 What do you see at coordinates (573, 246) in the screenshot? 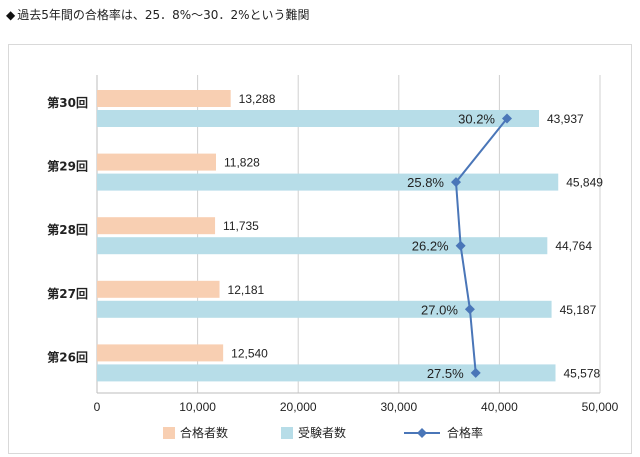
I see `examinees-value-label: 44,764` at bounding box center [573, 246].